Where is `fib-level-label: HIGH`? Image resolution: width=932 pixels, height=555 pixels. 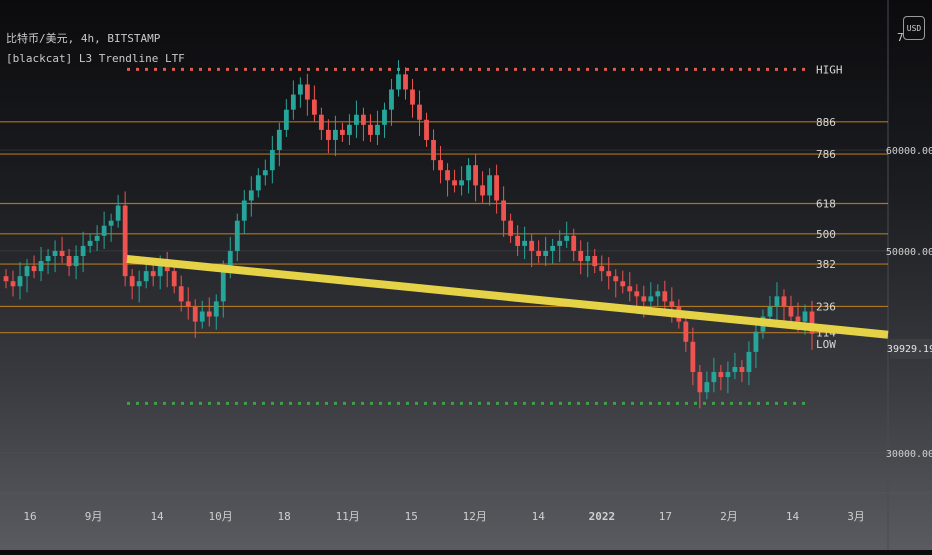 fib-level-label: HIGH is located at coordinates (829, 69).